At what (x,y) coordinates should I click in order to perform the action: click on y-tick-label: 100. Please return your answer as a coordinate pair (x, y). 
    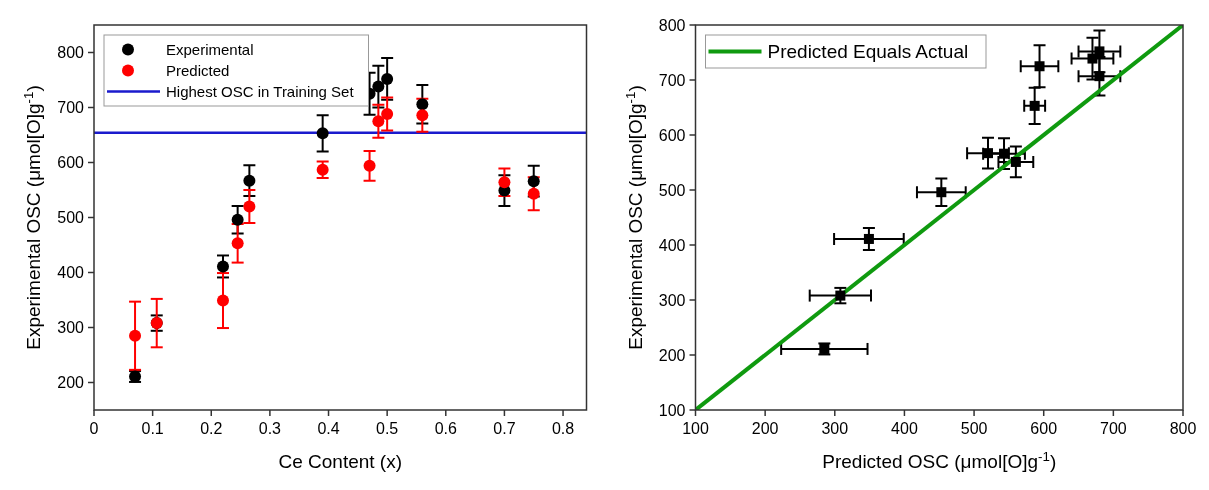
    Looking at the image, I should click on (672, 410).